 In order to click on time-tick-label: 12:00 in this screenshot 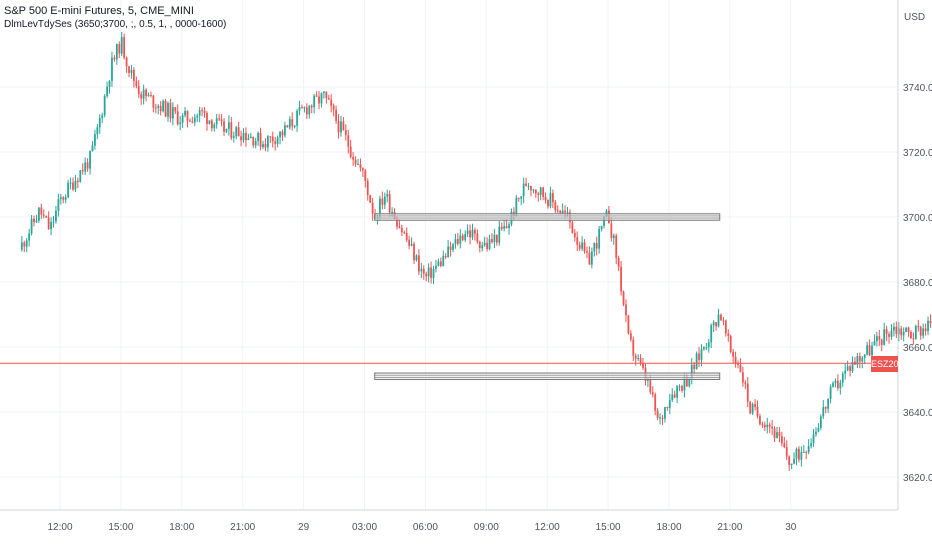, I will do `click(59, 527)`.